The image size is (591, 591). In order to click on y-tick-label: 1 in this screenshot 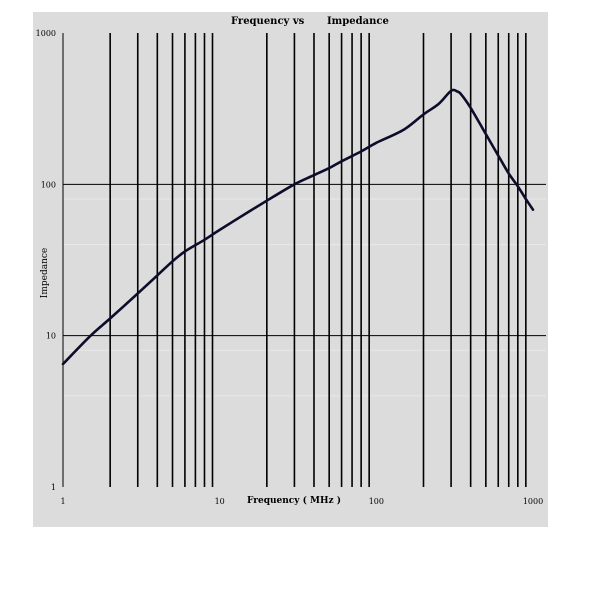, I will do `click(53, 487)`.